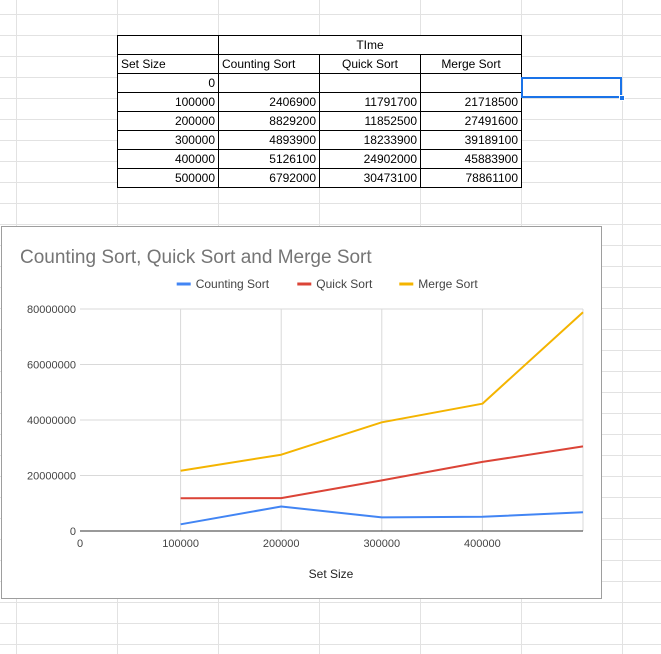 This screenshot has height=654, width=661. Describe the element at coordinates (269, 64) in the screenshot. I see `table-header-cell: Counting Sort` at that location.